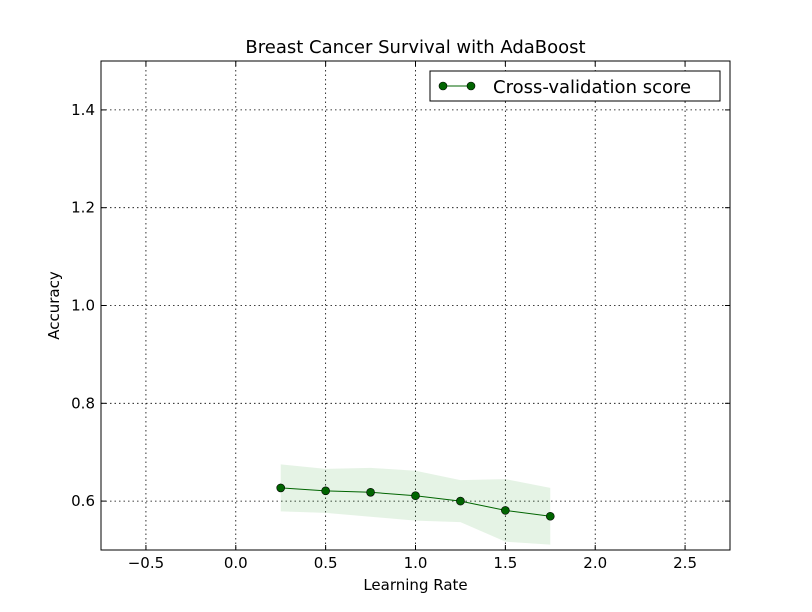 This screenshot has height=612, width=812. What do you see at coordinates (685, 563) in the screenshot?
I see `x-tick-label: 2.5` at bounding box center [685, 563].